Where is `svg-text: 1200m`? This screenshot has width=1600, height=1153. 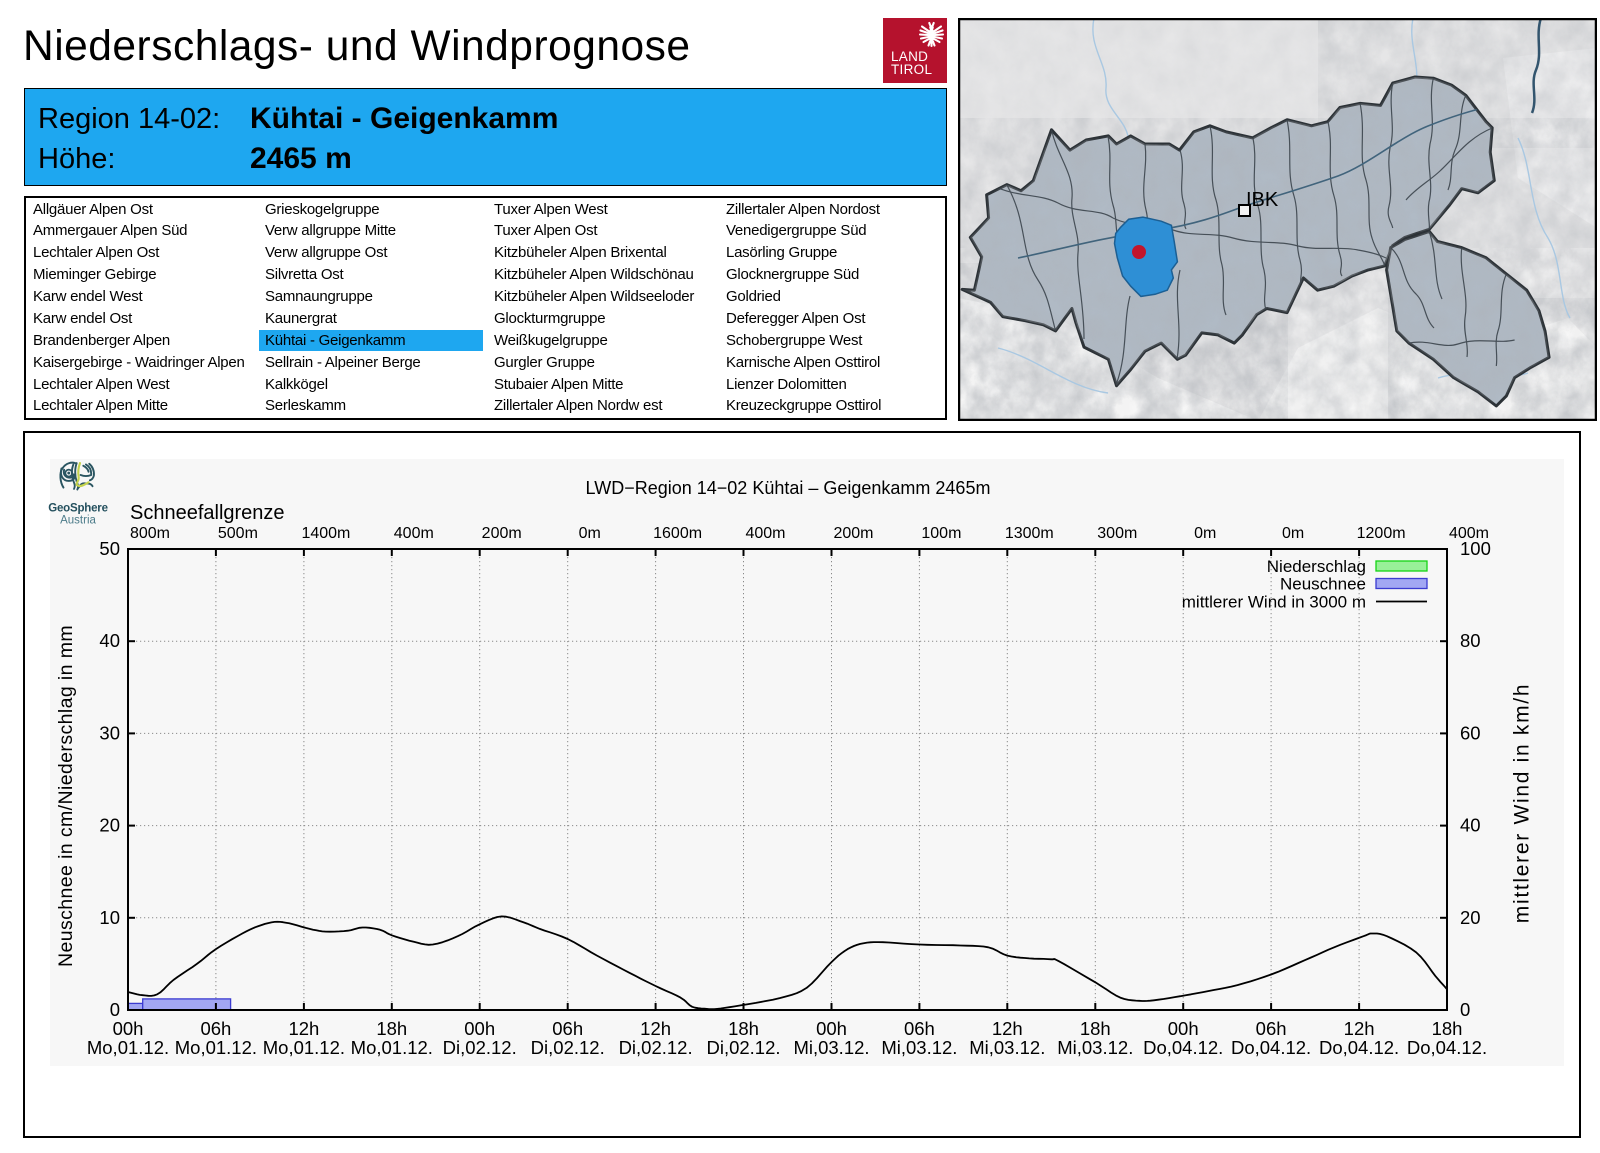 svg-text: 1200m is located at coordinates (1381, 533).